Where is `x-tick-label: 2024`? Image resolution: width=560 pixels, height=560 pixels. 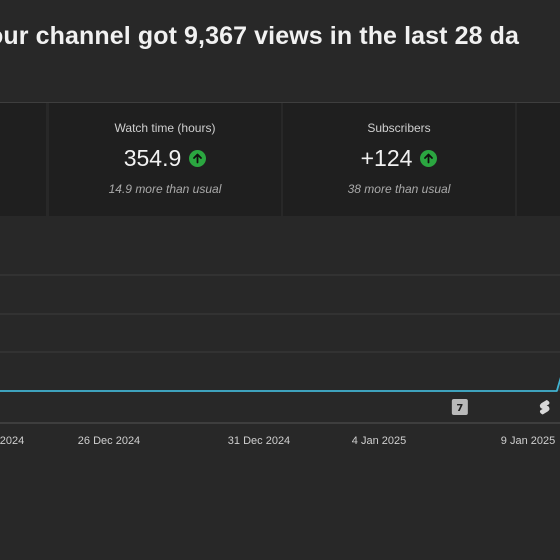 x-tick-label: 2024 is located at coordinates (12, 441).